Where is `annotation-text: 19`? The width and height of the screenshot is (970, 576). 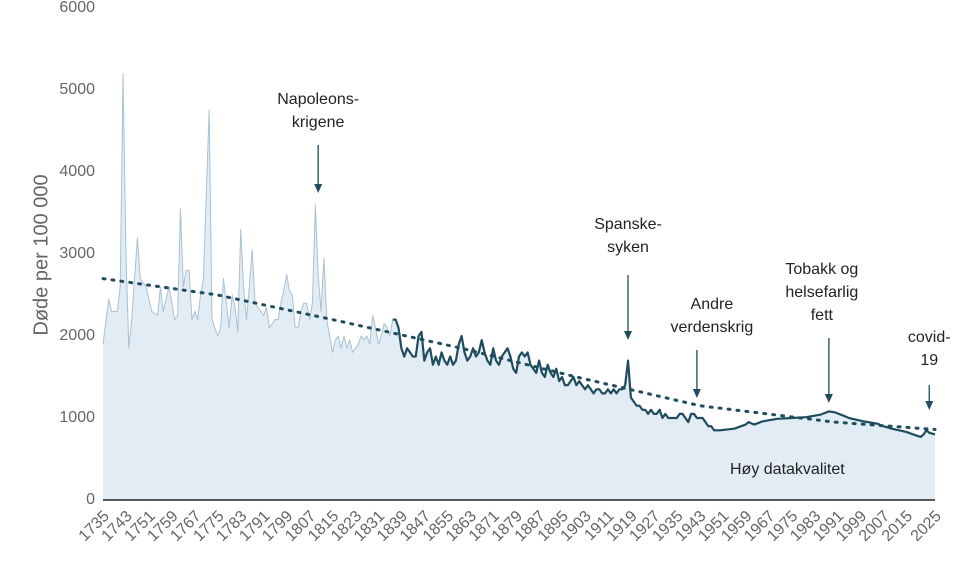 annotation-text: 19 is located at coordinates (929, 360).